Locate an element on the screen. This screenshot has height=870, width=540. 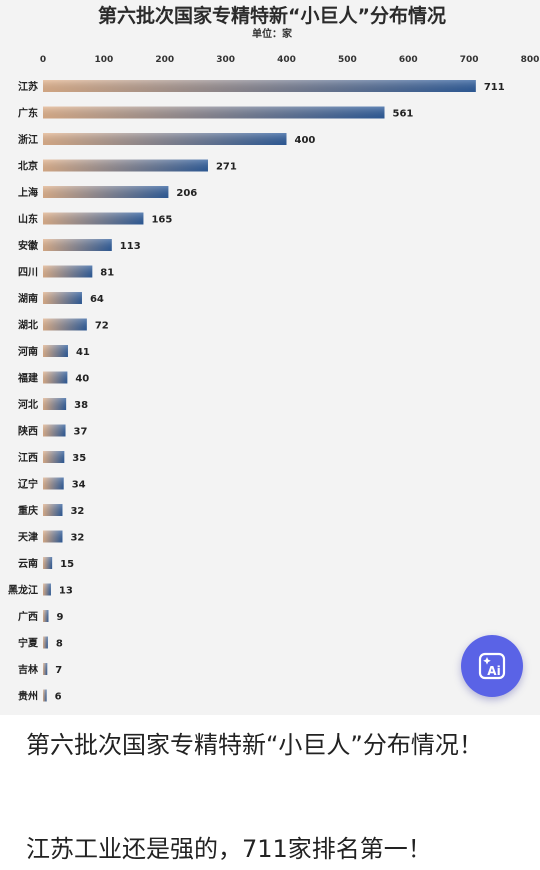
value-label: 8 is located at coordinates (59, 644).